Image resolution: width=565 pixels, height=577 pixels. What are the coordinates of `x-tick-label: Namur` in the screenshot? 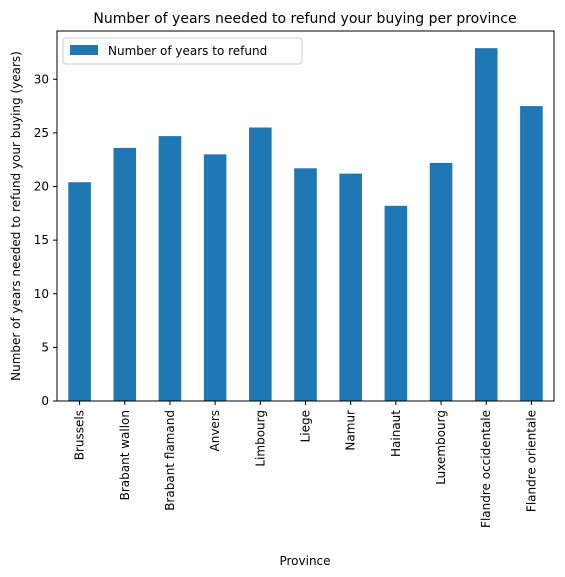 It's located at (351, 430).